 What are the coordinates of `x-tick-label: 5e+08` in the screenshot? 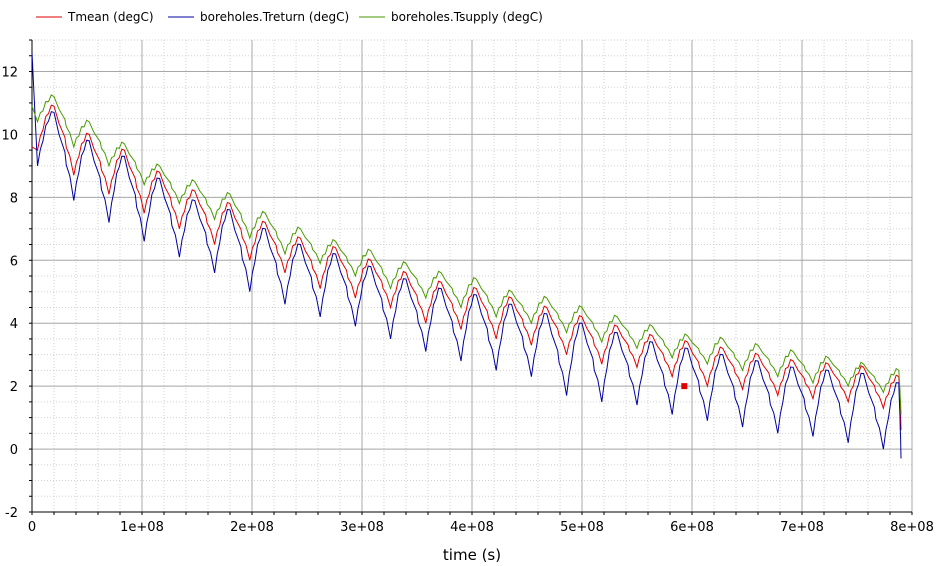 It's located at (582, 527).